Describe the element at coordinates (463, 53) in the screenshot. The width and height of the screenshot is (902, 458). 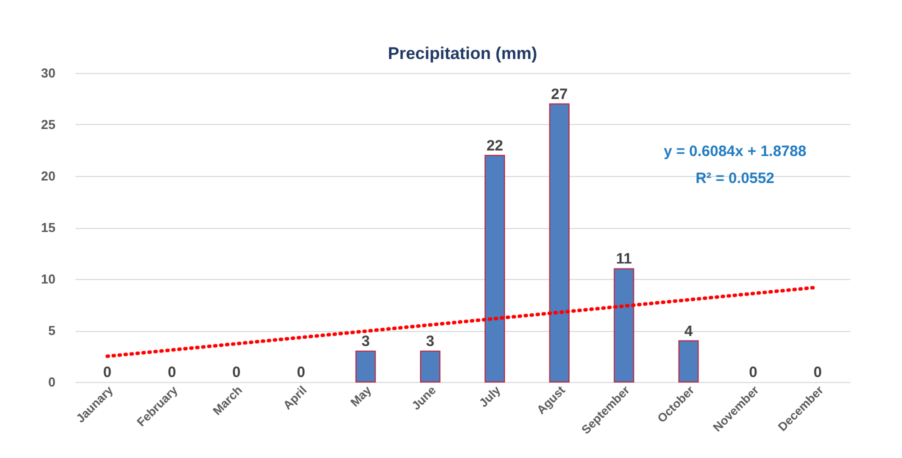
I see `chart-title: Precipitation (mm)` at that location.